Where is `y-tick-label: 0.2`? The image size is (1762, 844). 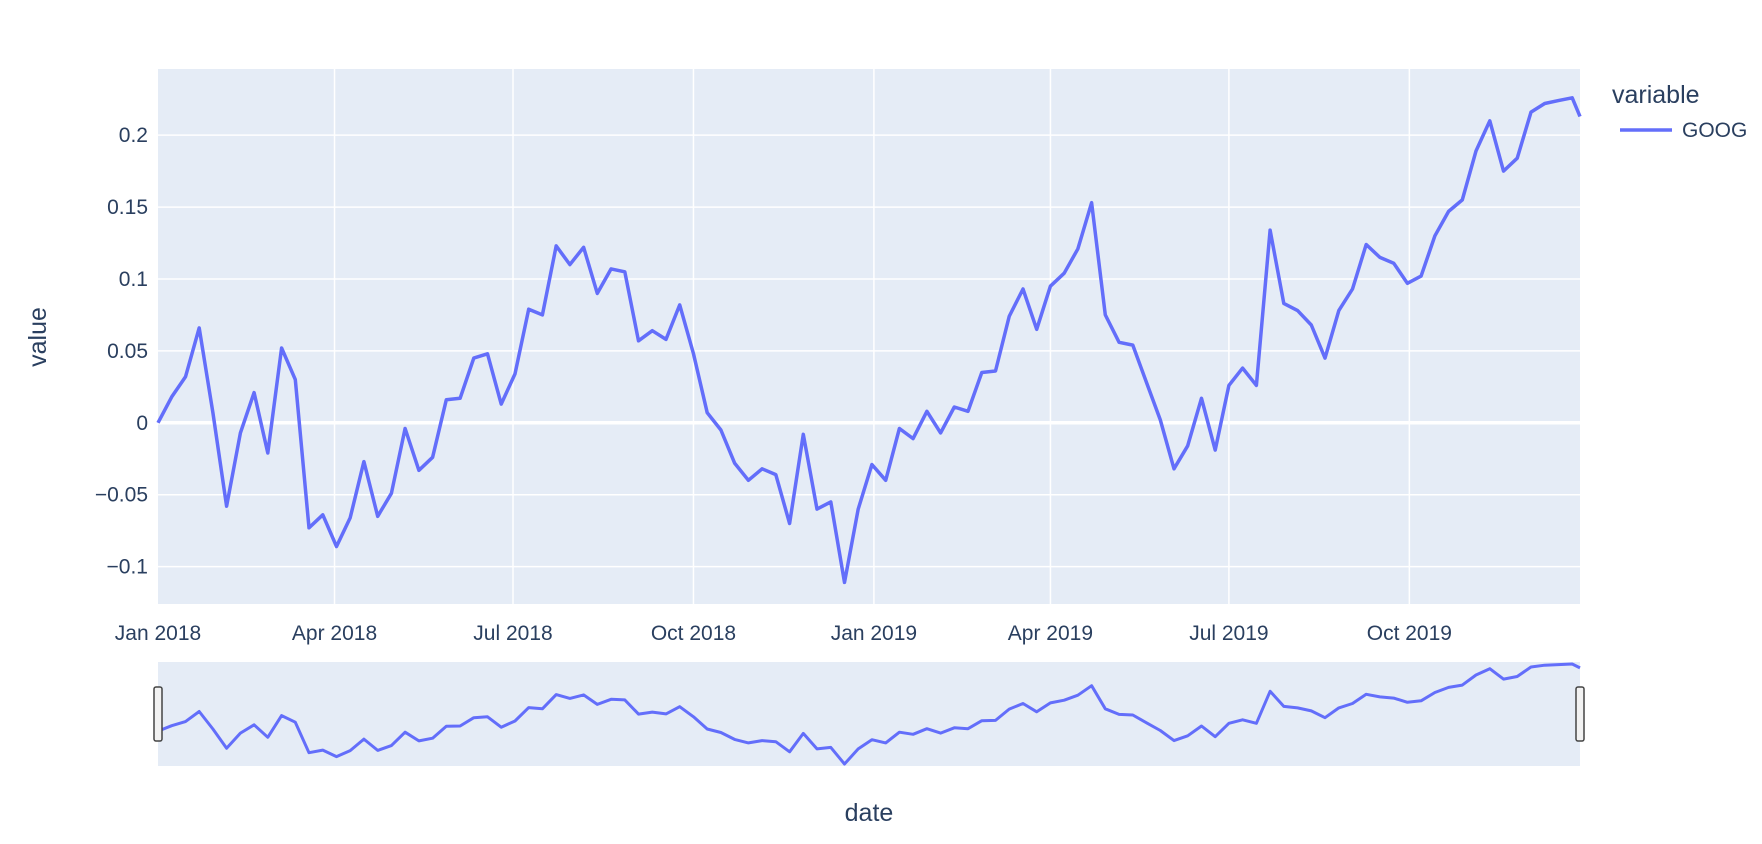 y-tick-label: 0.2 is located at coordinates (133, 135).